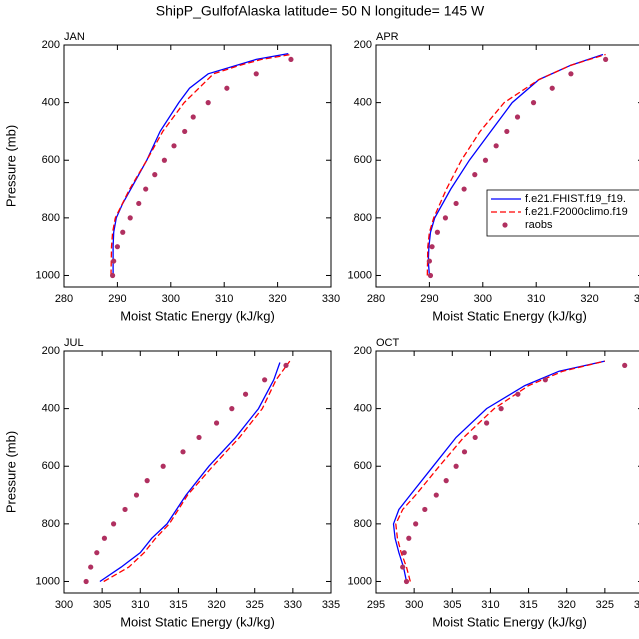 This screenshot has height=639, width=639. What do you see at coordinates (331, 605) in the screenshot?
I see `x-tick-label: 335` at bounding box center [331, 605].